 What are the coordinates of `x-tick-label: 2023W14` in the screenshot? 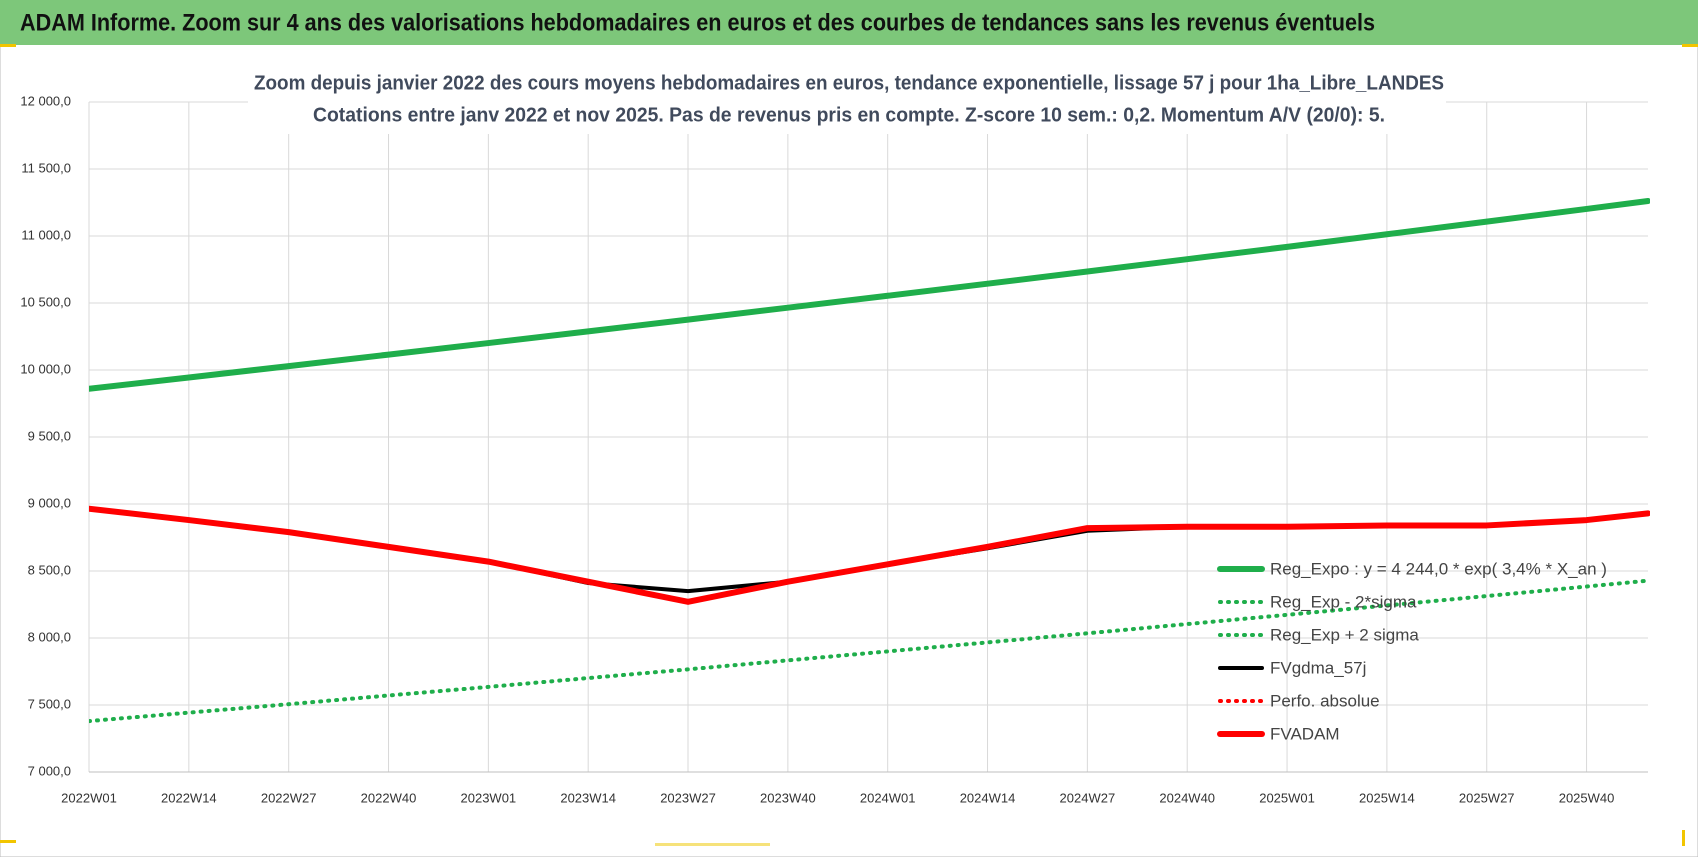 It's located at (588, 797).